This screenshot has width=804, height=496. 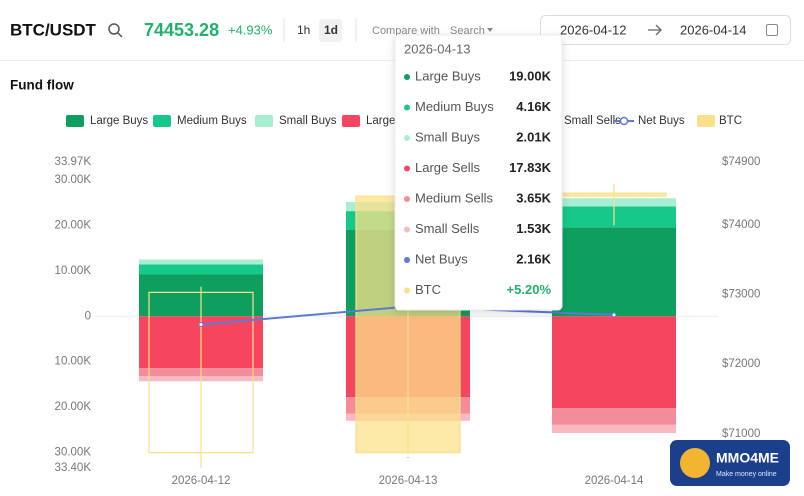 What do you see at coordinates (250, 29) in the screenshot?
I see `price-change: +4.93%` at bounding box center [250, 29].